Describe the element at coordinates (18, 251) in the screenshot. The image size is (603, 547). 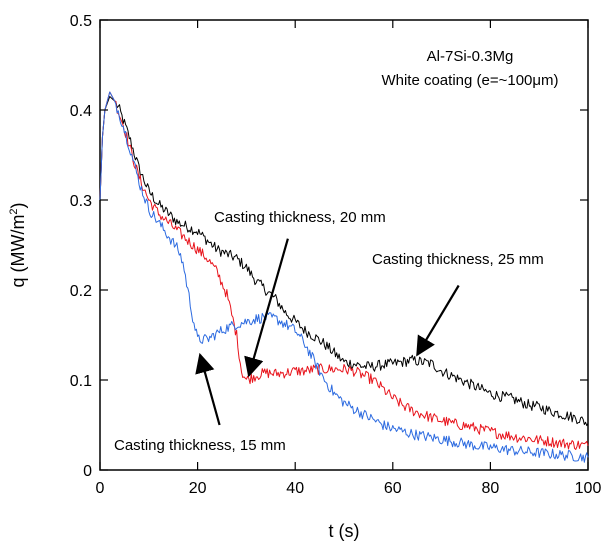
I see `y-axis-title-main: q (MW/m` at that location.